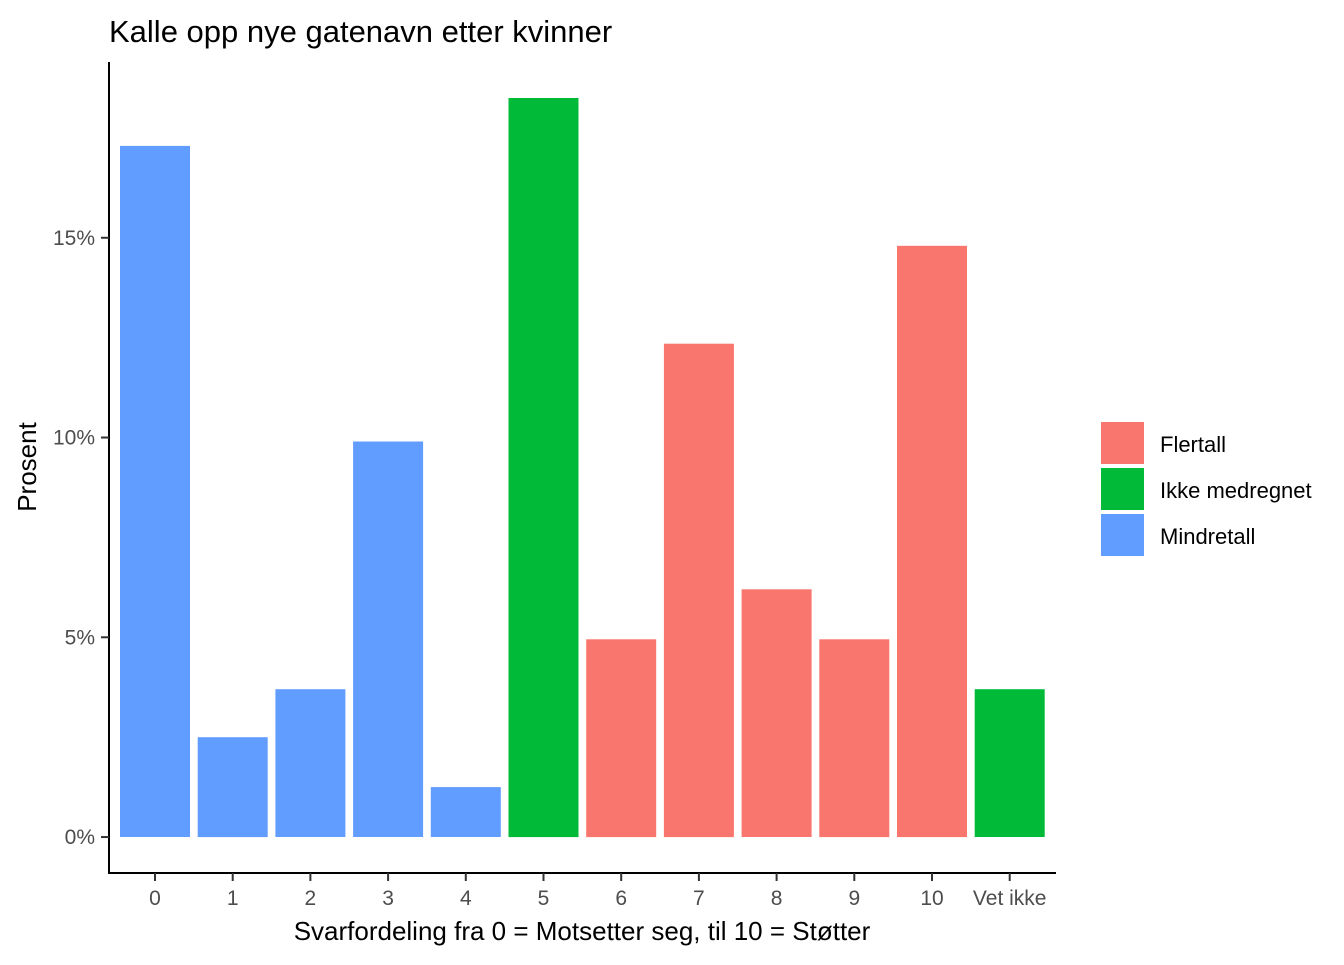 The image size is (1344, 965). What do you see at coordinates (1236, 490) in the screenshot?
I see `legend-label: Ikke medregnet` at bounding box center [1236, 490].